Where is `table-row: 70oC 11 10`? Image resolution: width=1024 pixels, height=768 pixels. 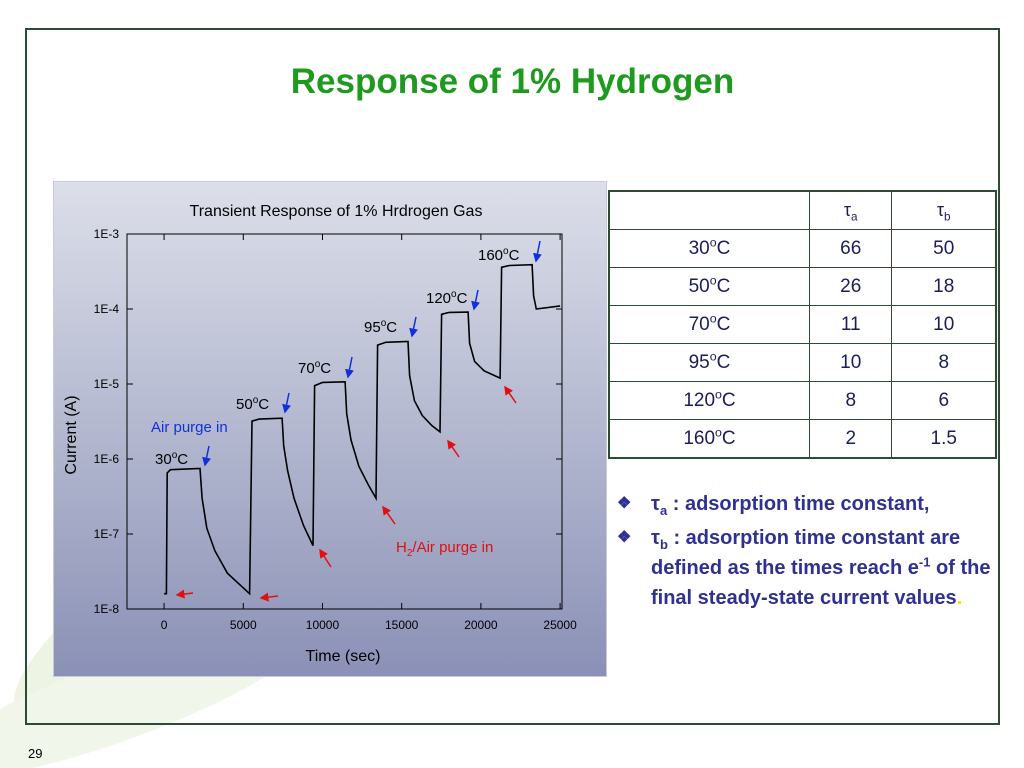
table-row: 70oC 11 10 is located at coordinates (802, 324).